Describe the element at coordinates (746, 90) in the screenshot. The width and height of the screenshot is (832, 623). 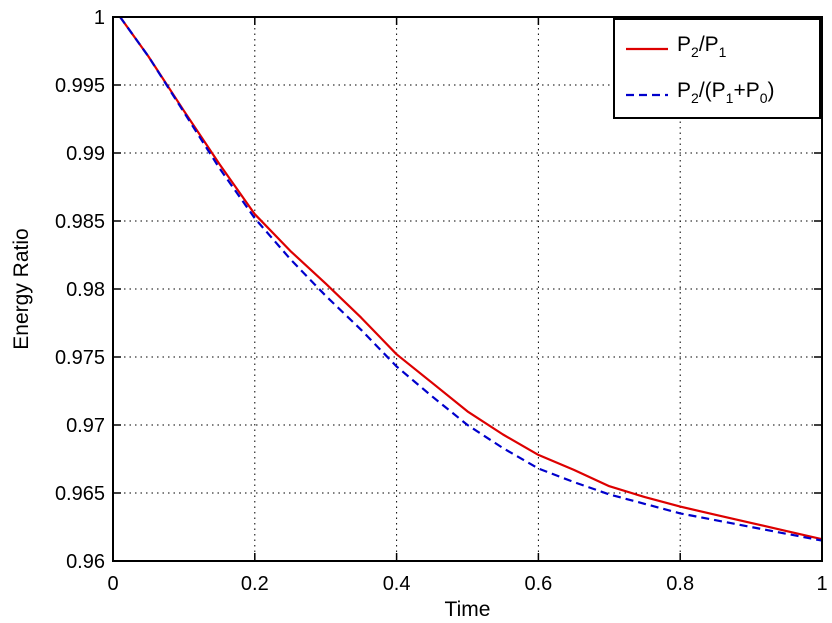
I see `legend-text-part: +P` at that location.